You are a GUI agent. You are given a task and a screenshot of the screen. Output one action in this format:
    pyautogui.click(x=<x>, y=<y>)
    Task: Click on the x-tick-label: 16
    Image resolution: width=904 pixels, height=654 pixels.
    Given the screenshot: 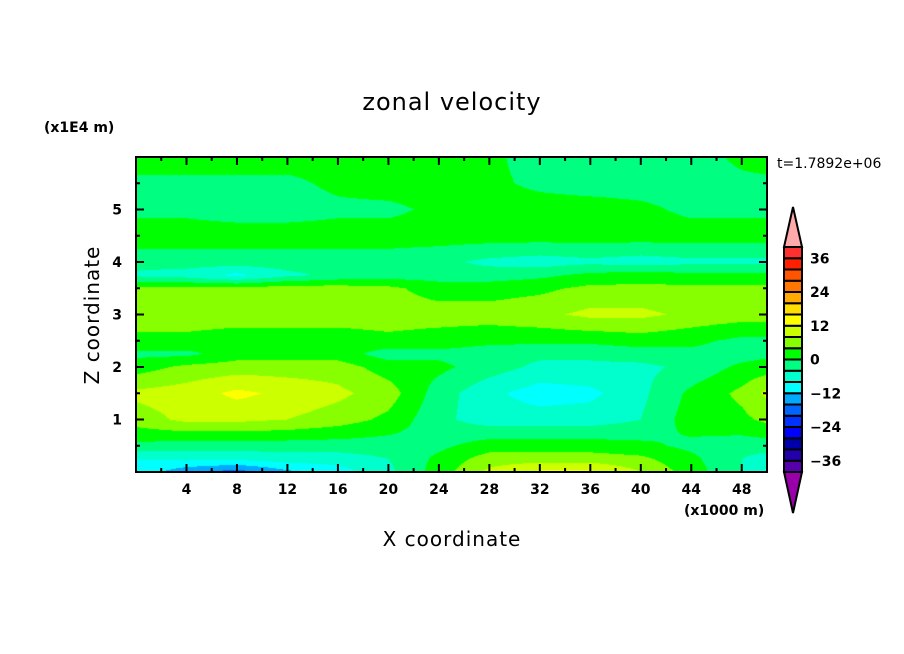 What is the action you would take?
    pyautogui.click(x=337, y=490)
    